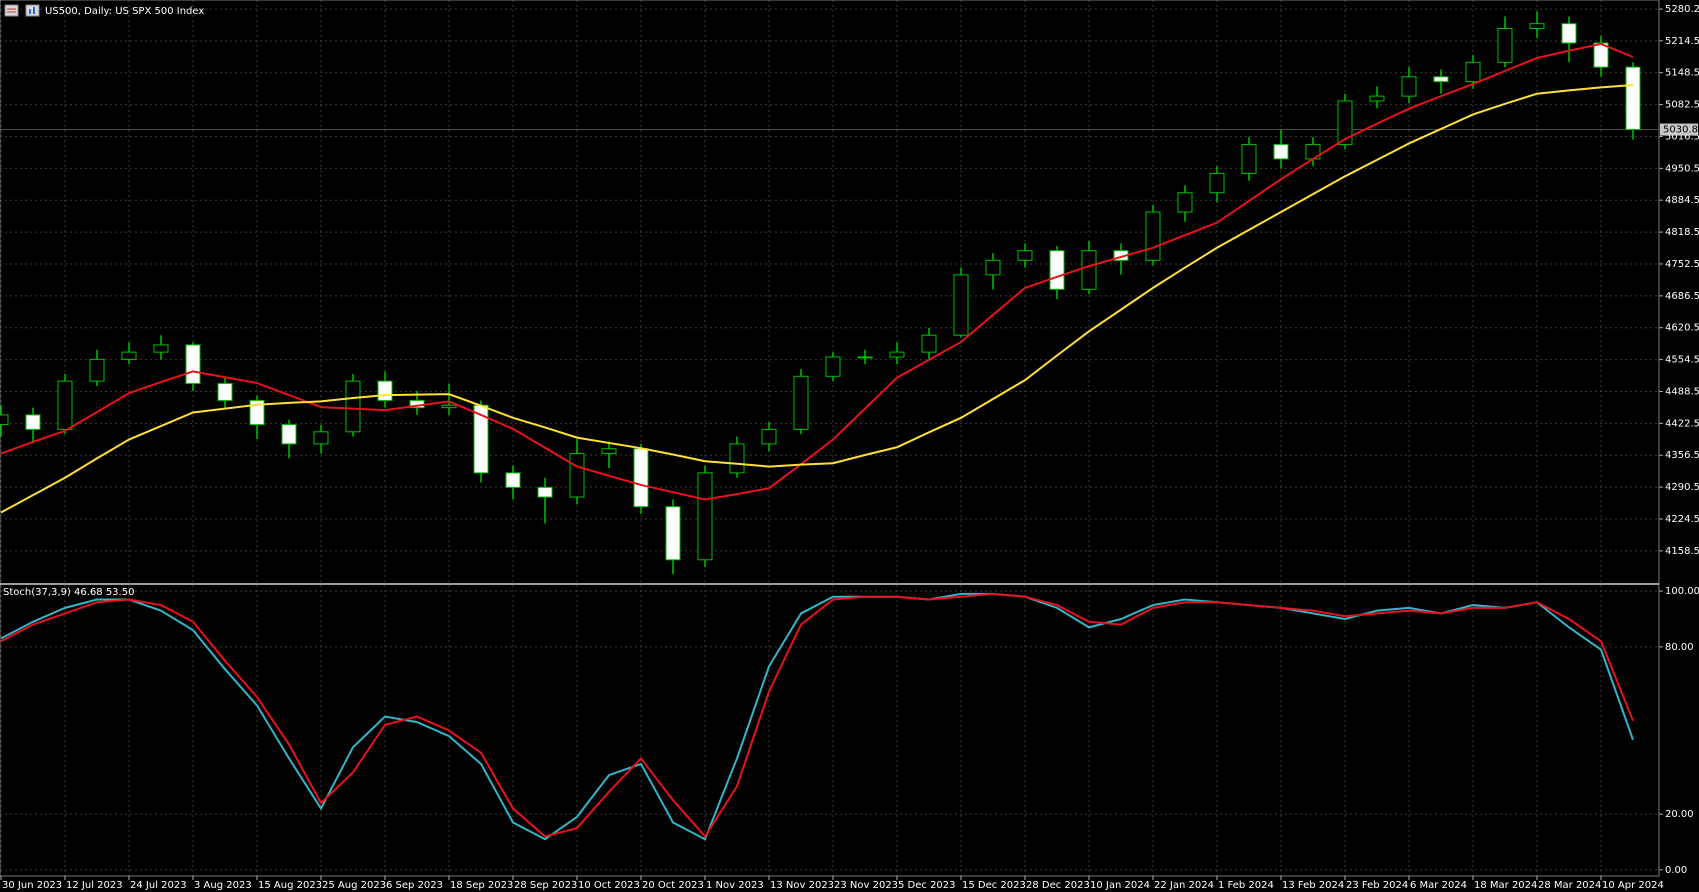  What do you see at coordinates (11, 10) in the screenshot?
I see `menu-icon` at bounding box center [11, 10].